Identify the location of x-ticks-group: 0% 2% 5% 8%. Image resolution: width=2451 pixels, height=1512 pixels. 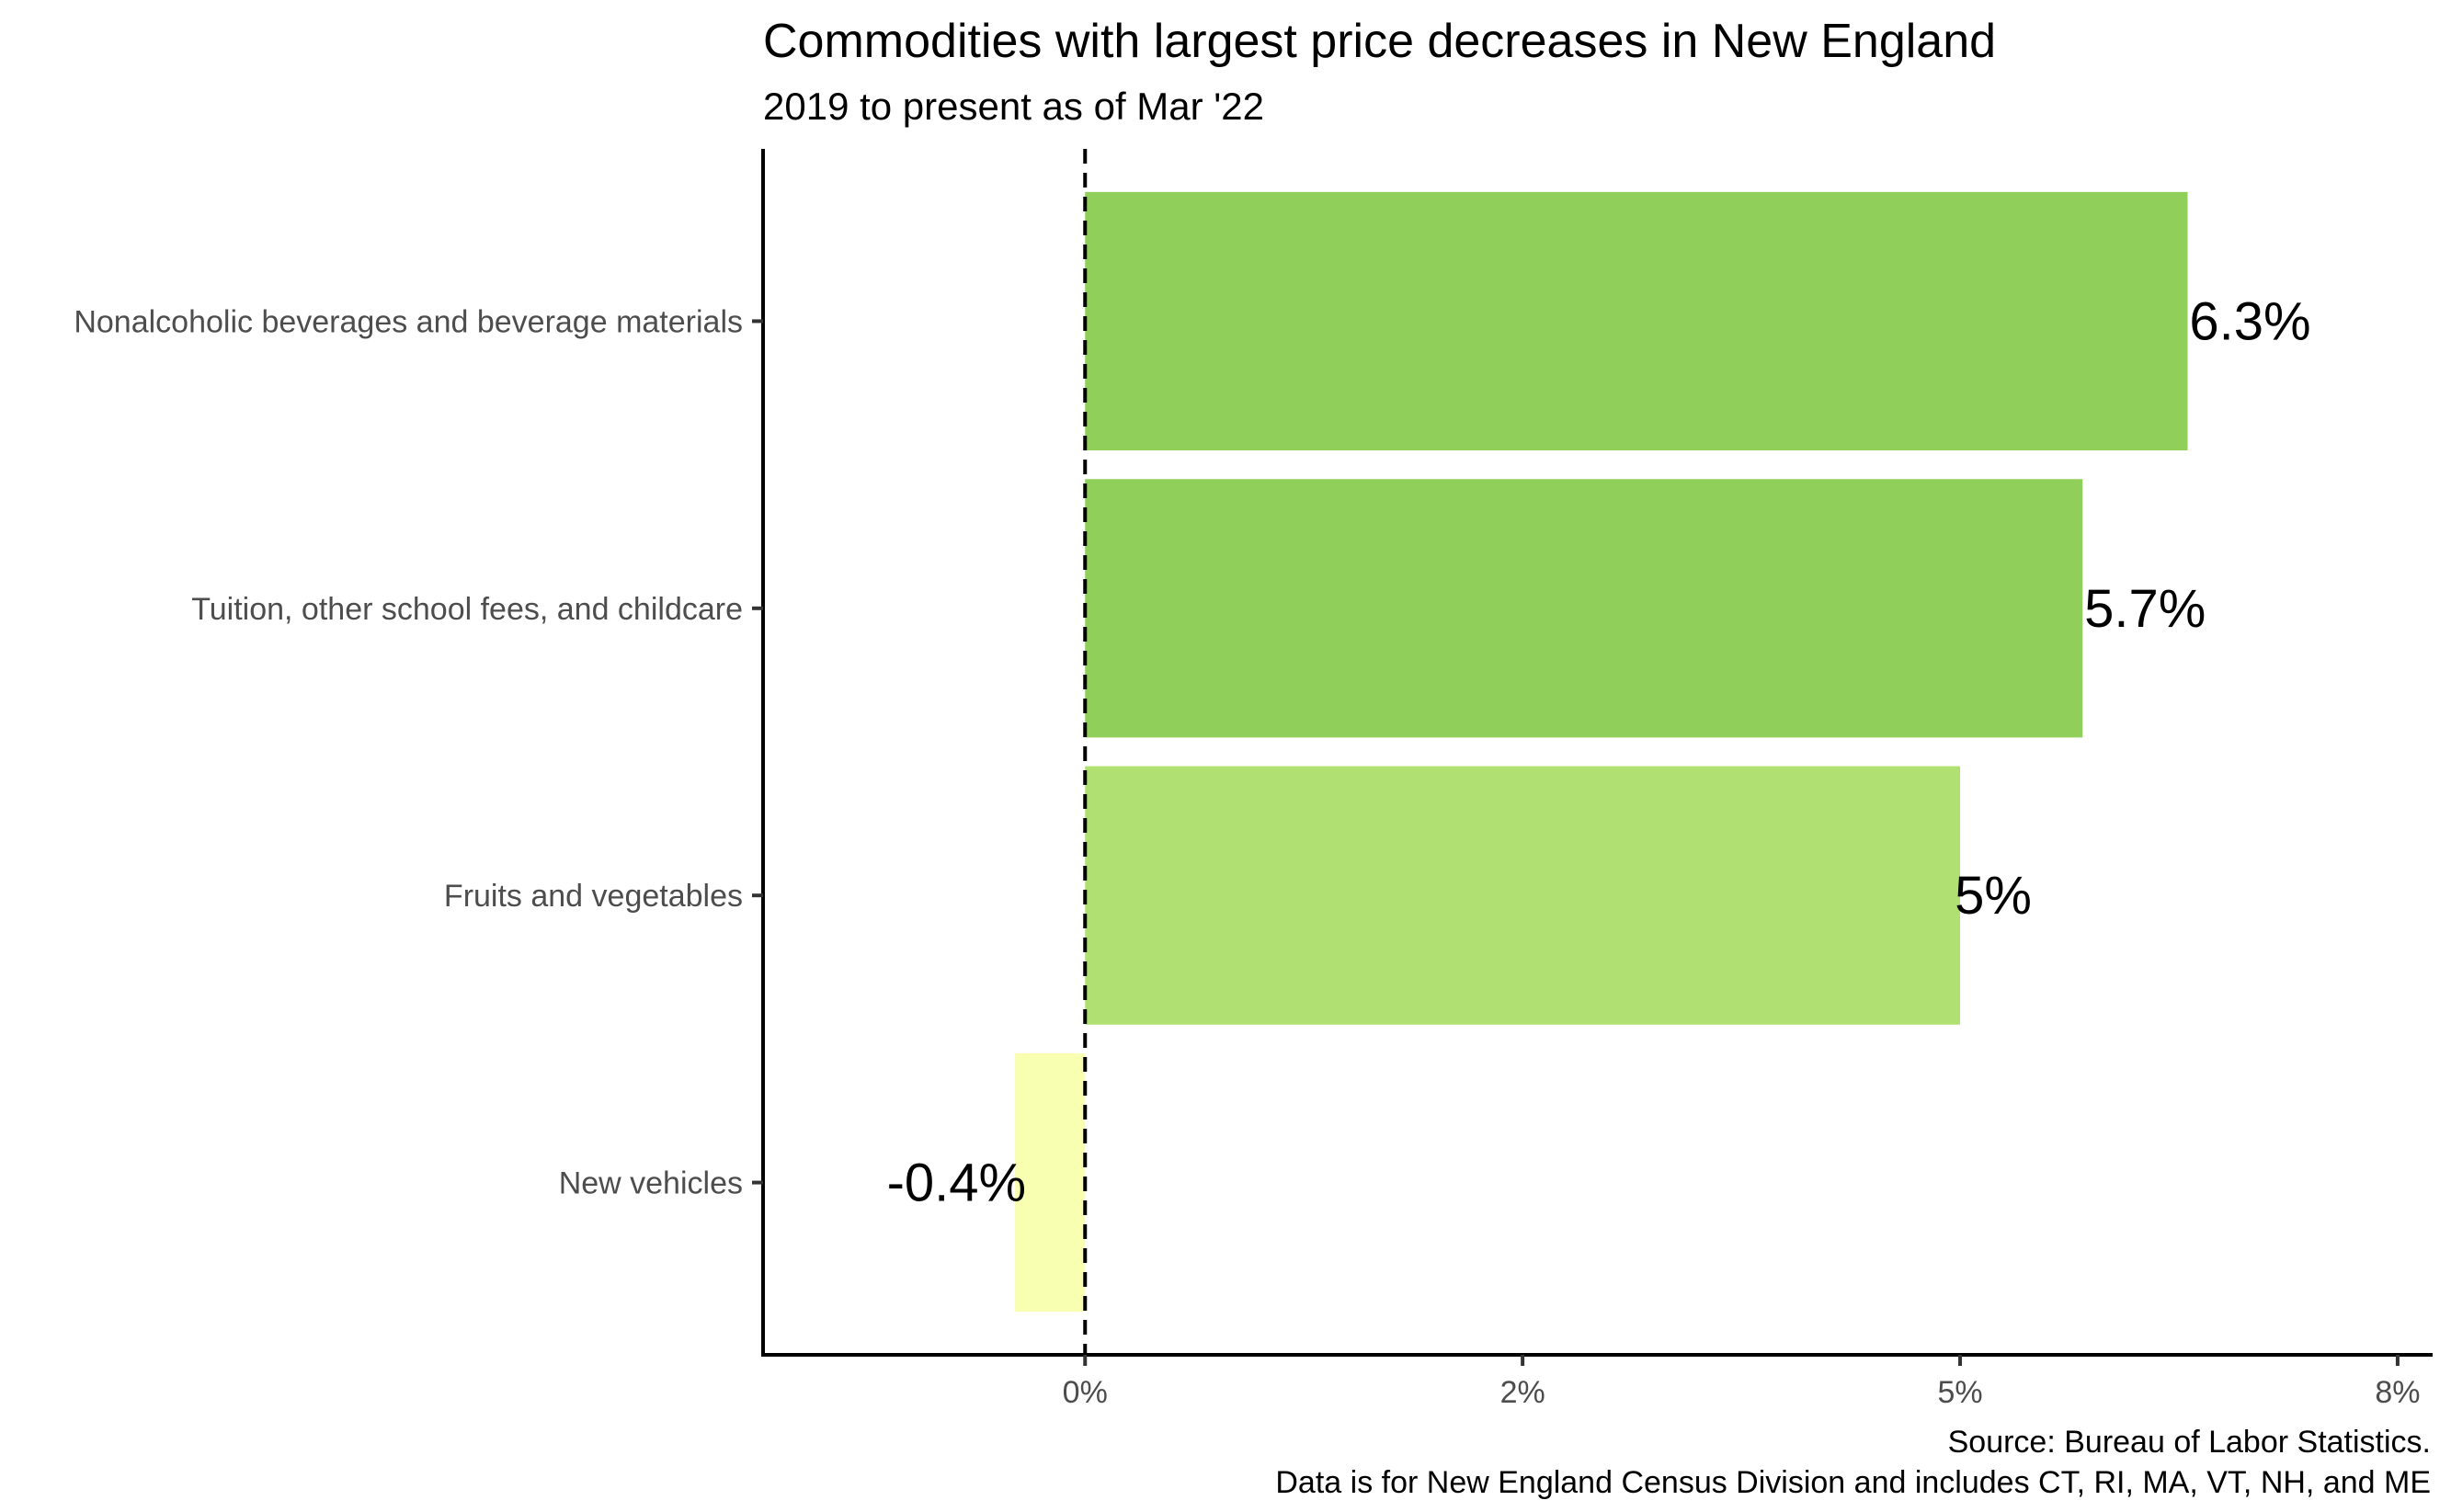
(1741, 1382).